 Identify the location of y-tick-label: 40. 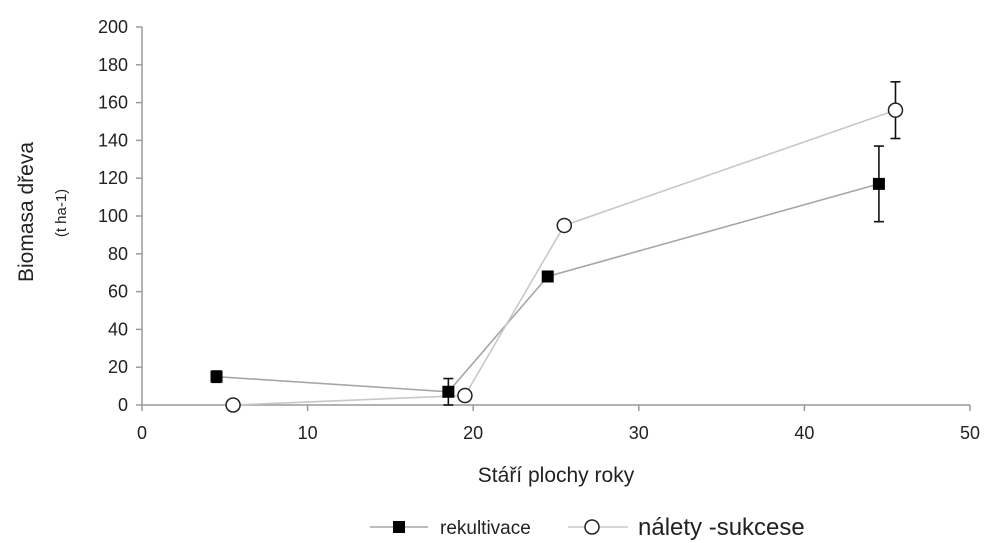
(118, 329).